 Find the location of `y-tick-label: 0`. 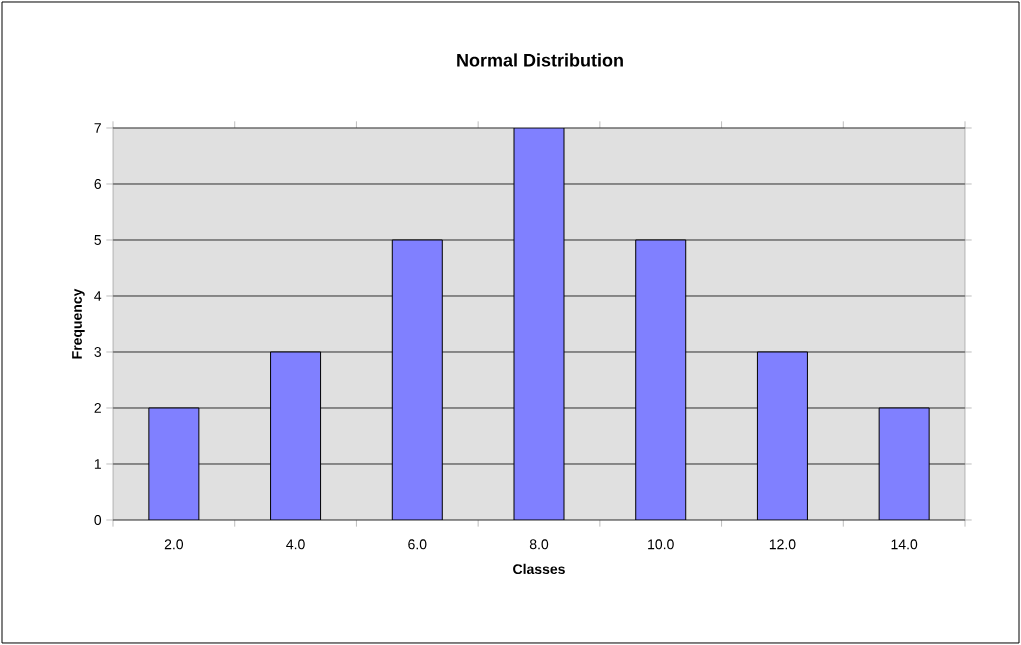

y-tick-label: 0 is located at coordinates (98, 520).